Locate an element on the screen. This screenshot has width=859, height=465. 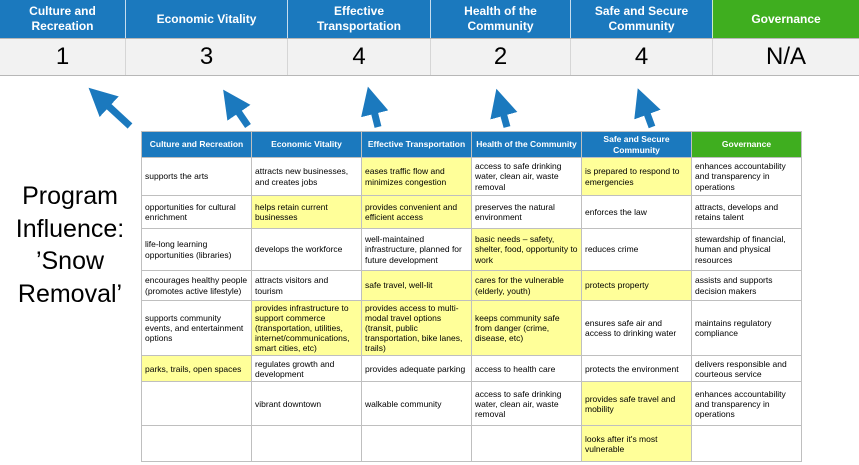
matrix-cell: access to health care is located at coordinates (526, 369).